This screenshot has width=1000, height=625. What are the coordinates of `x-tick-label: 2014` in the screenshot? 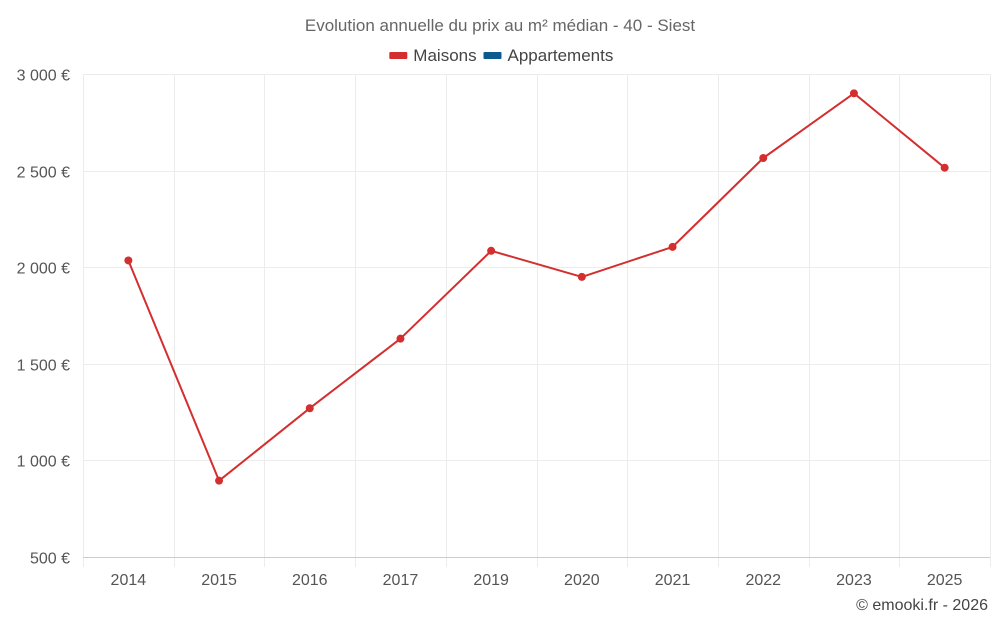 It's located at (129, 580).